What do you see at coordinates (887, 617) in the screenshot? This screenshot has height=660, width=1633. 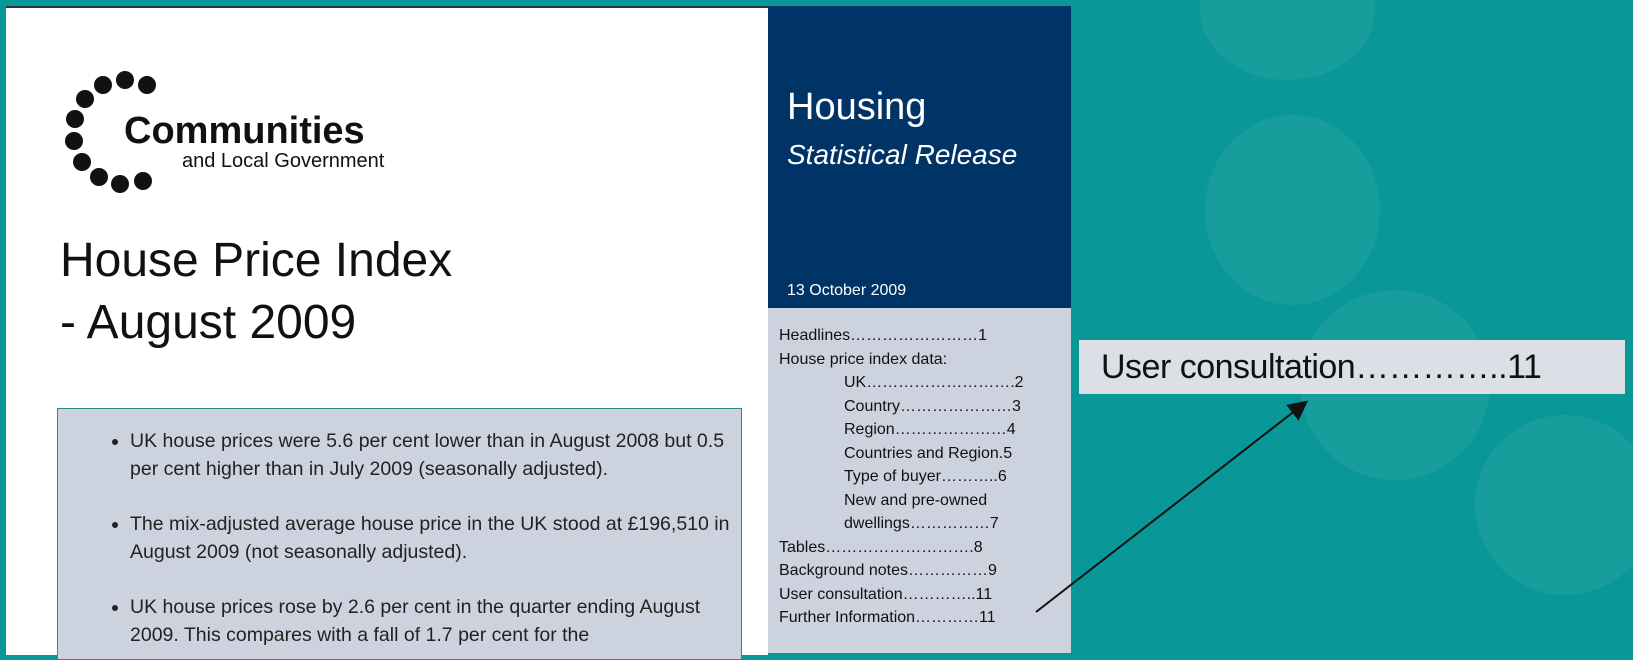 I see `contents-entry: Further Information…………11` at bounding box center [887, 617].